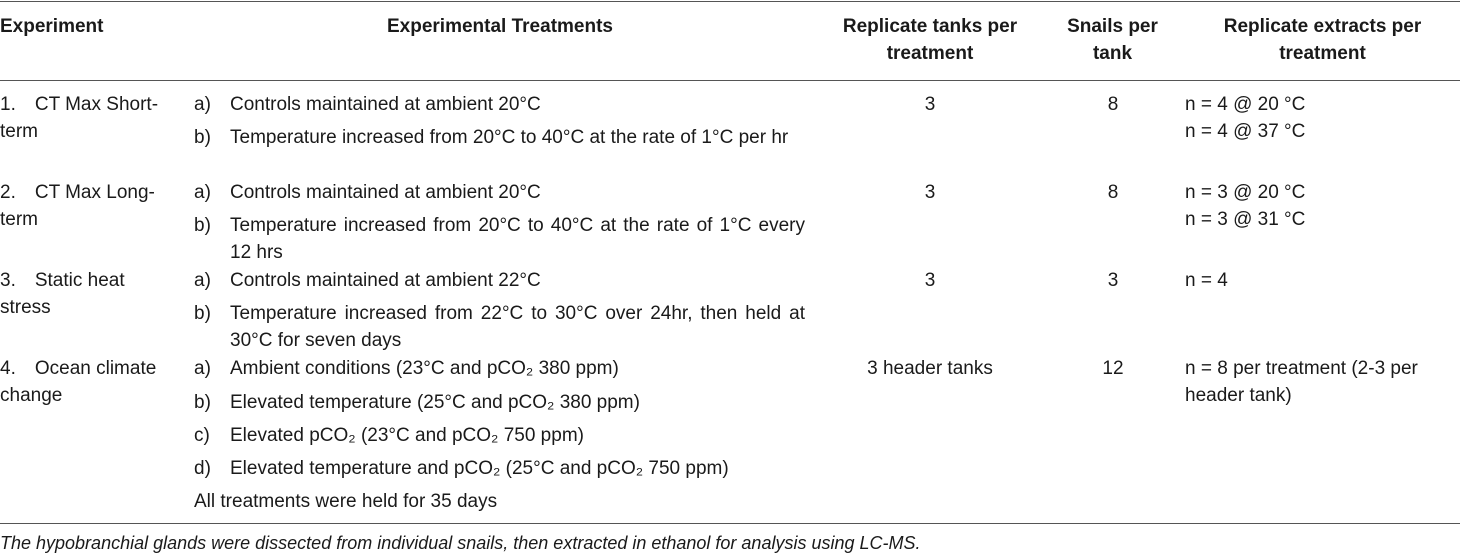 The height and width of the screenshot is (557, 1460). Describe the element at coordinates (202, 313) in the screenshot. I see `row-3-treatment-b-label: b)` at that location.